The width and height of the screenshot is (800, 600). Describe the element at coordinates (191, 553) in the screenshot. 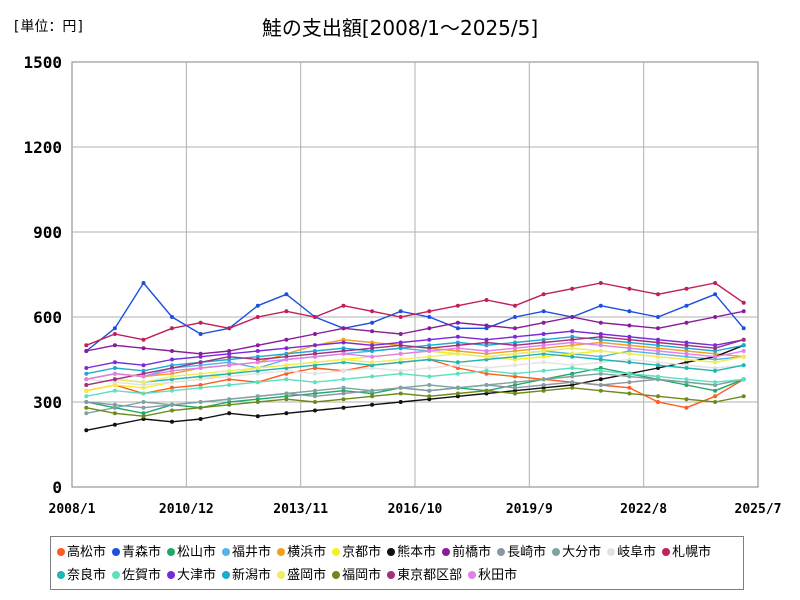

I see `legend-item: 松山市` at that location.